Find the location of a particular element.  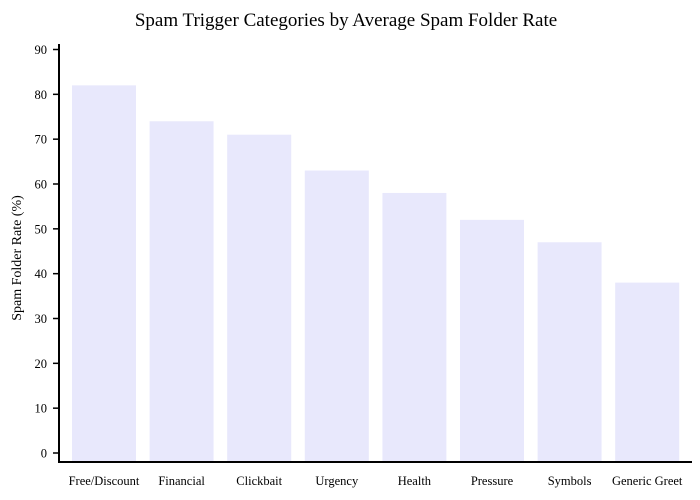

x-tick-label: Clickbait is located at coordinates (259, 481).